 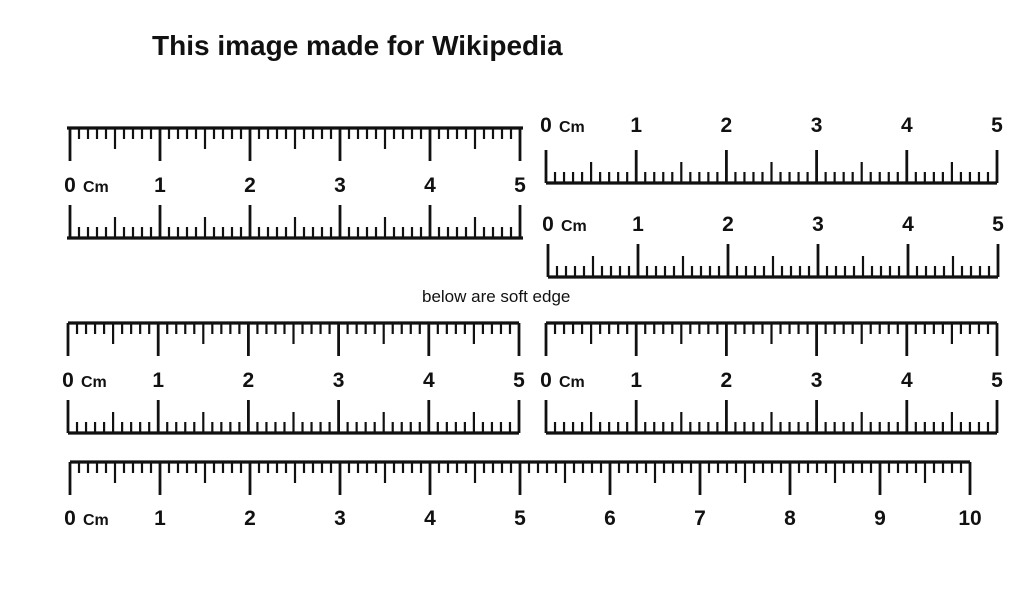 What do you see at coordinates (574, 226) in the screenshot?
I see `ruler-3-unit-label: Cm` at bounding box center [574, 226].